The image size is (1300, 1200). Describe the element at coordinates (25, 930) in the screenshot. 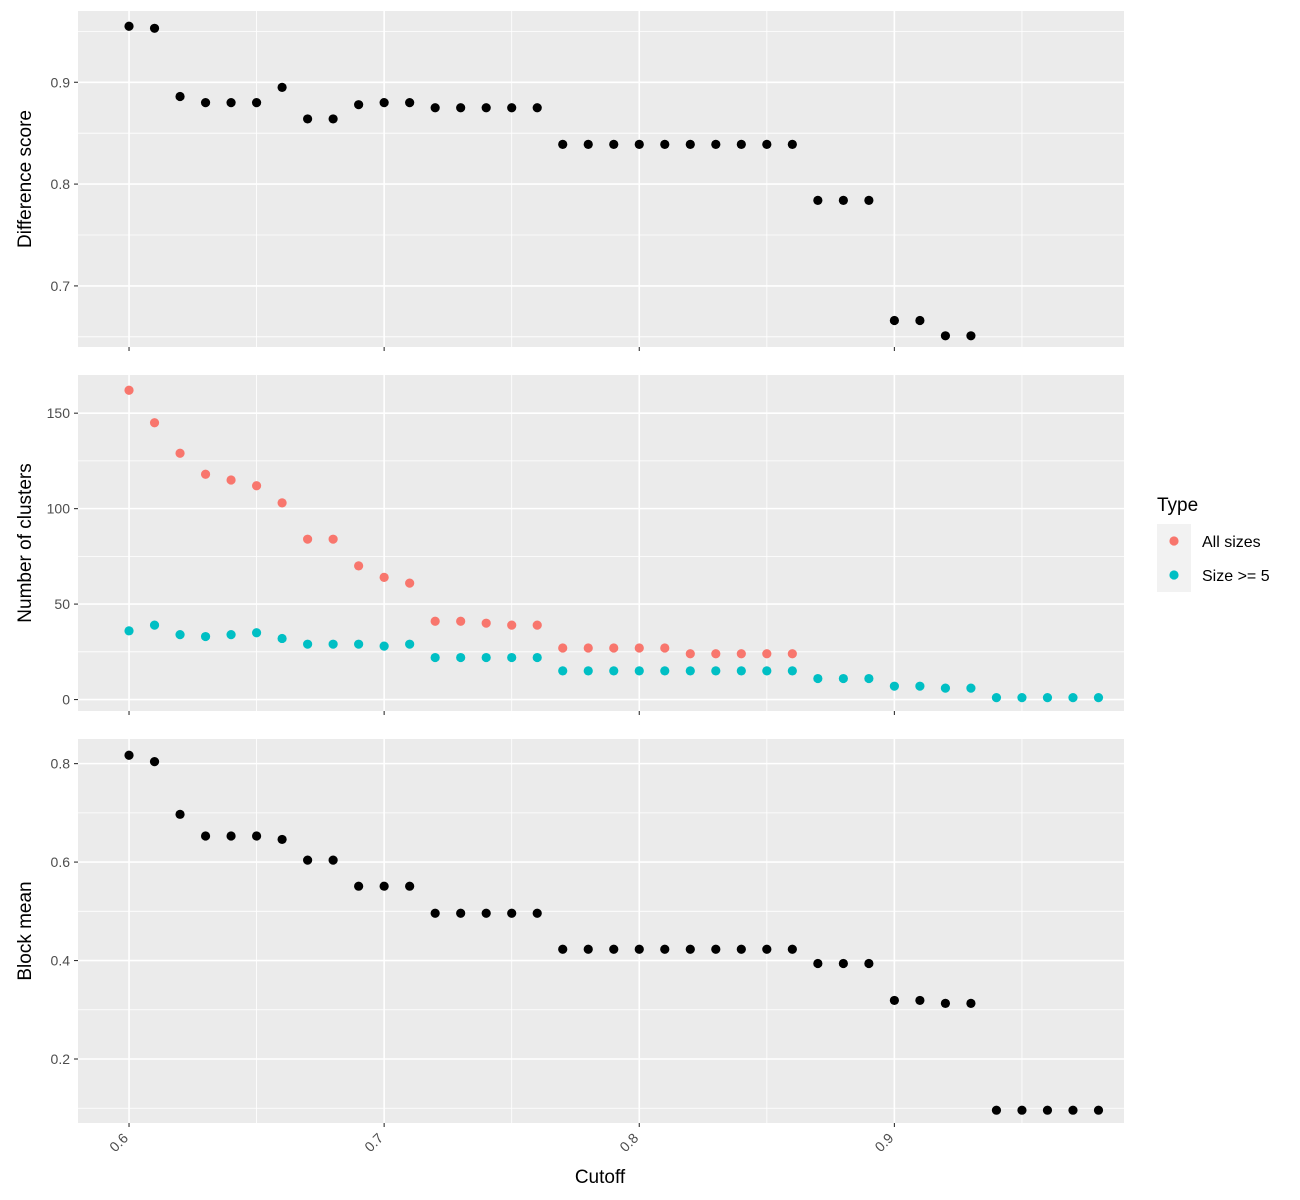

I see `y-axis-title: Block mean` at that location.